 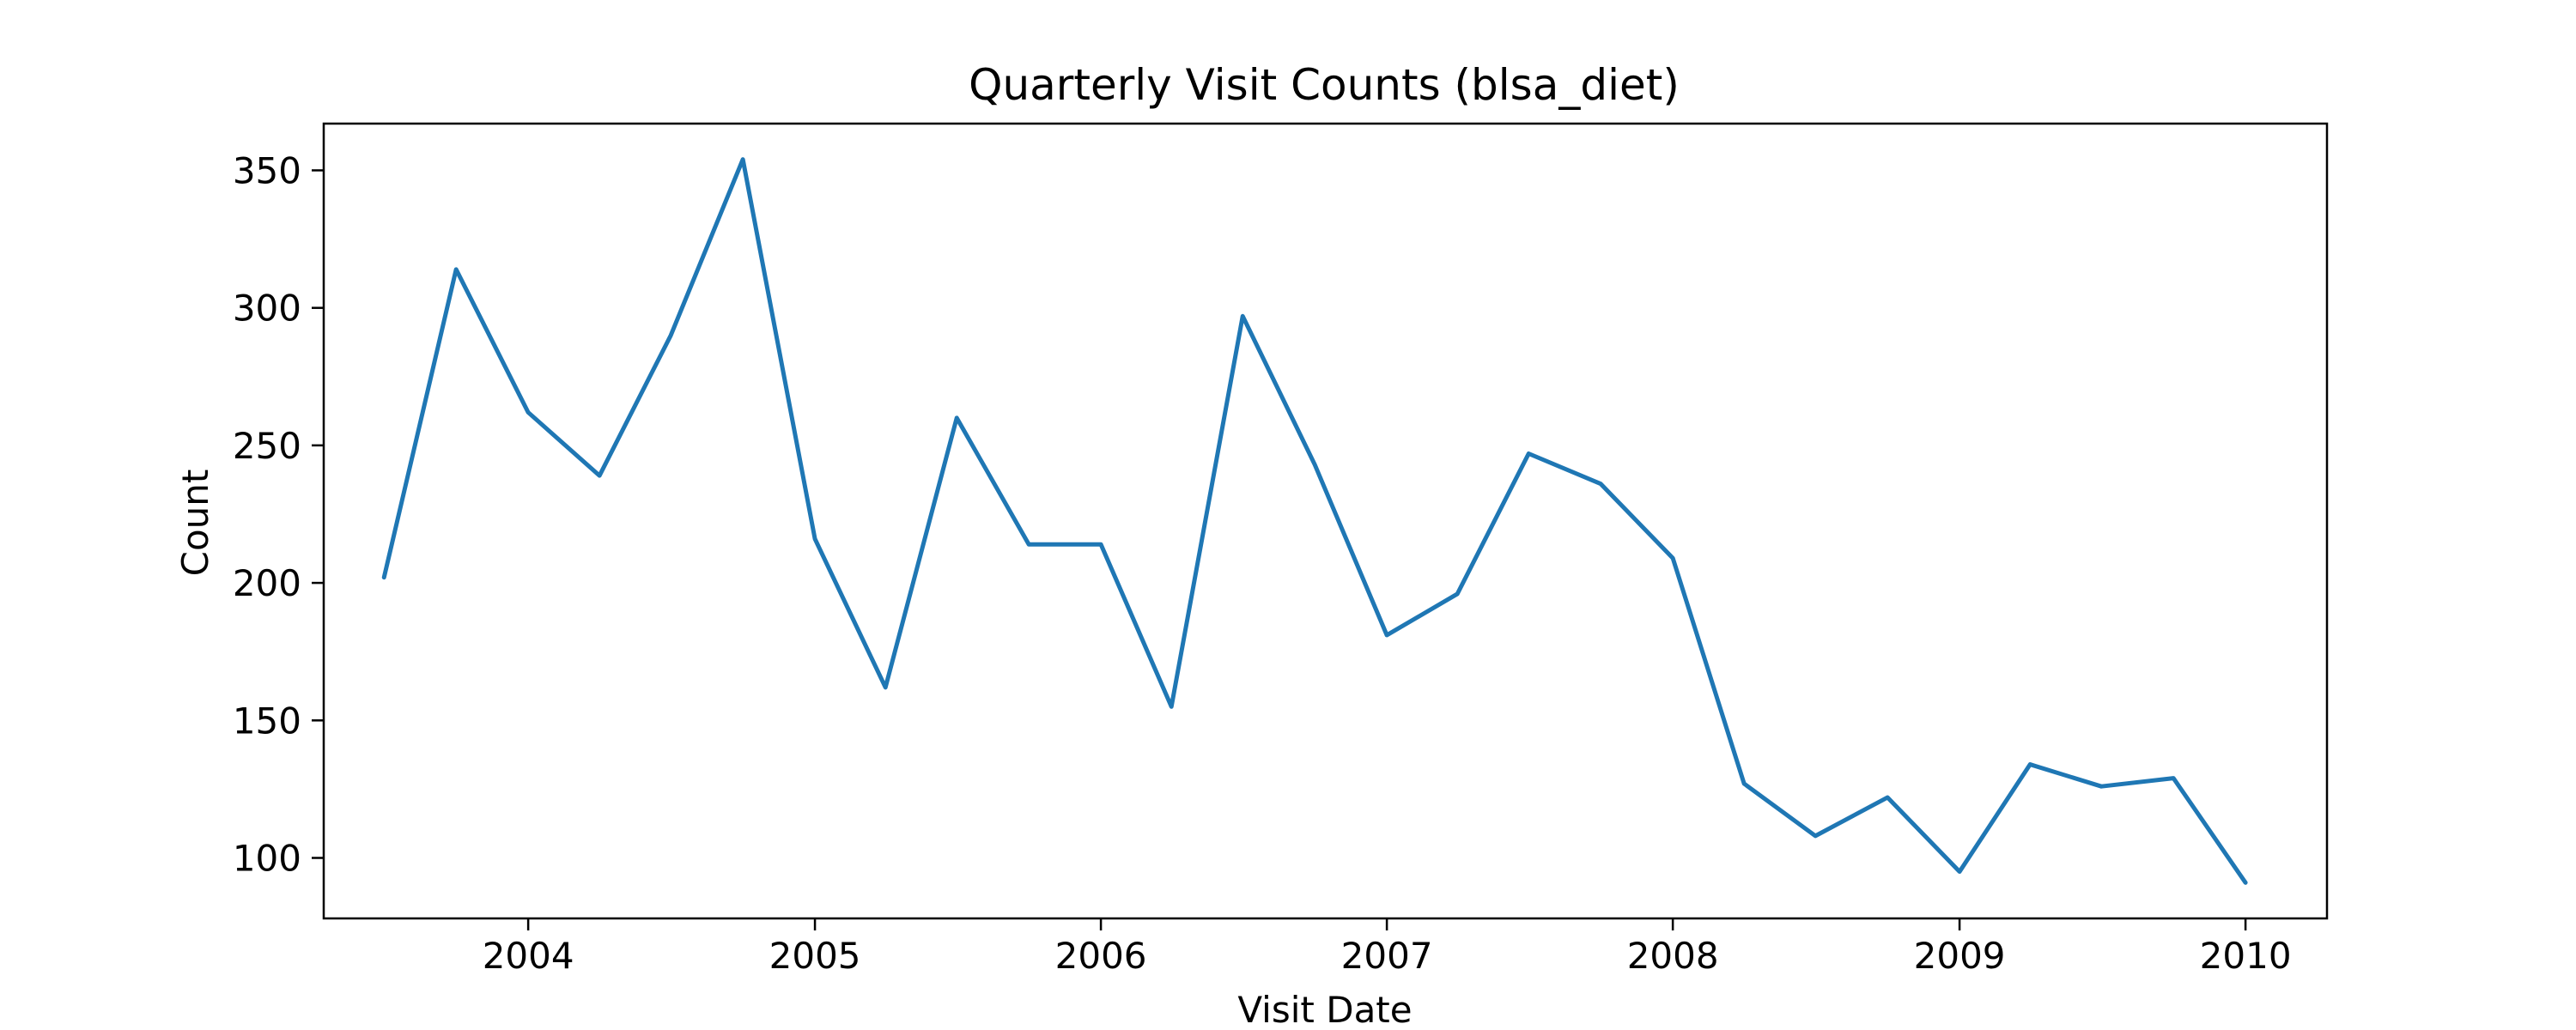 What do you see at coordinates (528, 956) in the screenshot?
I see `x-tick-label: 2004` at bounding box center [528, 956].